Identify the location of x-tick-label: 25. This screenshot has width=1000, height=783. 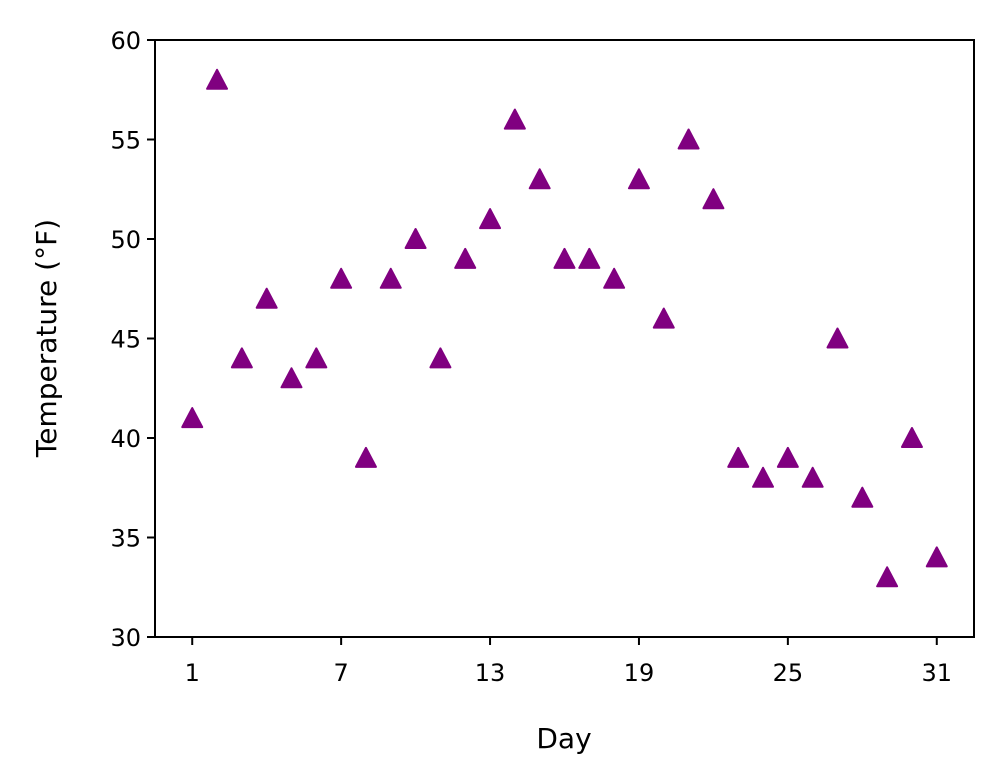
(788, 673).